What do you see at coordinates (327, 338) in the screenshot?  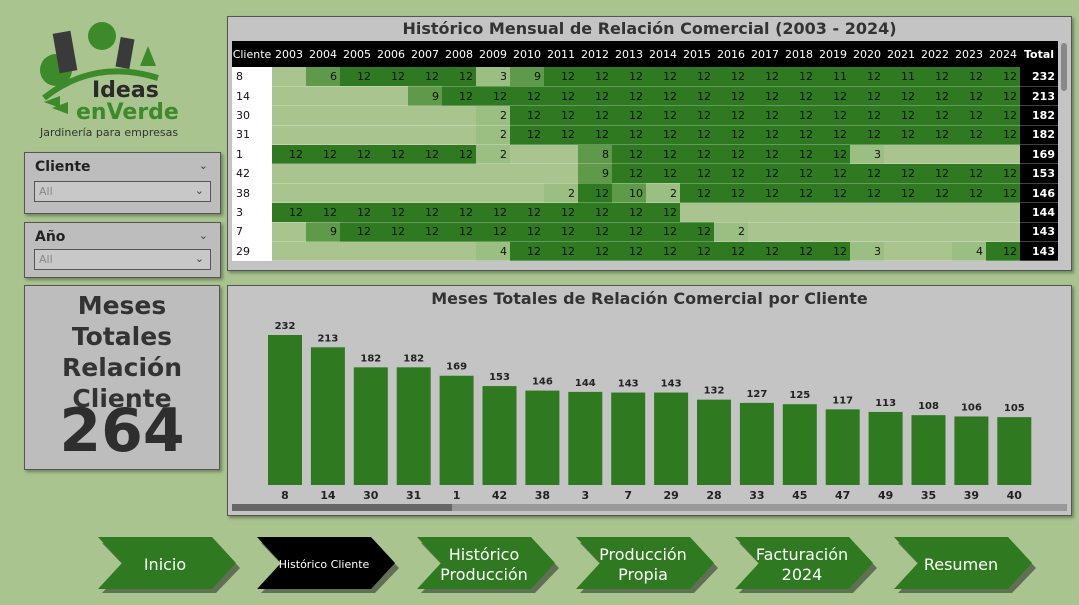 I see `bar-data-label: 213` at bounding box center [327, 338].